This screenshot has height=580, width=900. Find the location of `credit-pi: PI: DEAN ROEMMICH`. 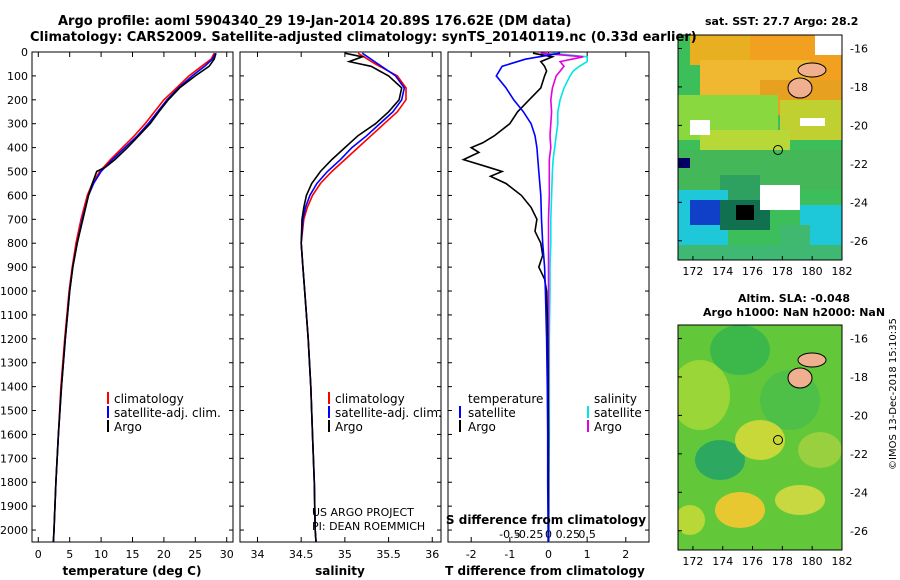

credit-pi: PI: DEAN ROEMMICH is located at coordinates (368, 526).